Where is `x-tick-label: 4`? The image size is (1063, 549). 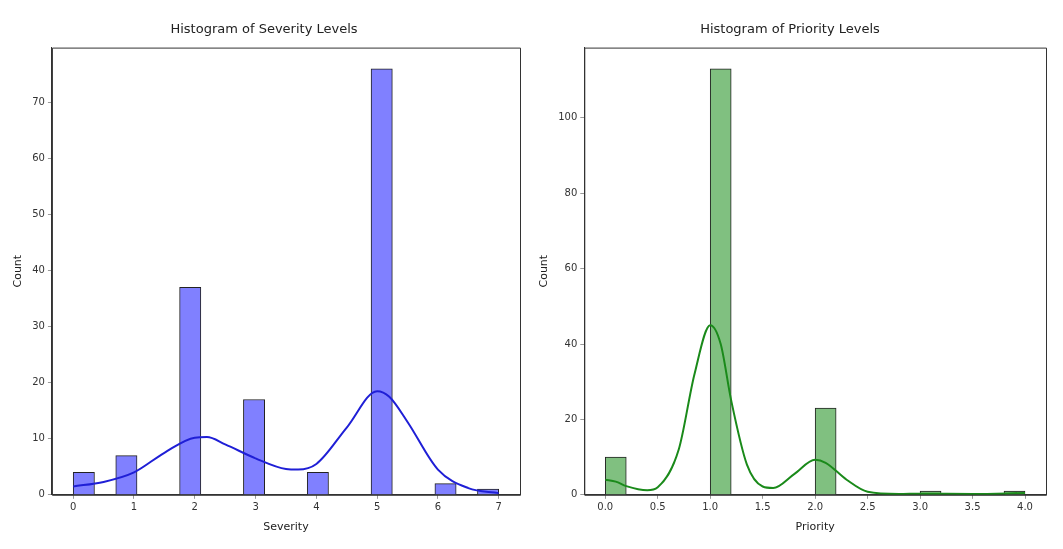
x-tick-label: 4 is located at coordinates (316, 507).